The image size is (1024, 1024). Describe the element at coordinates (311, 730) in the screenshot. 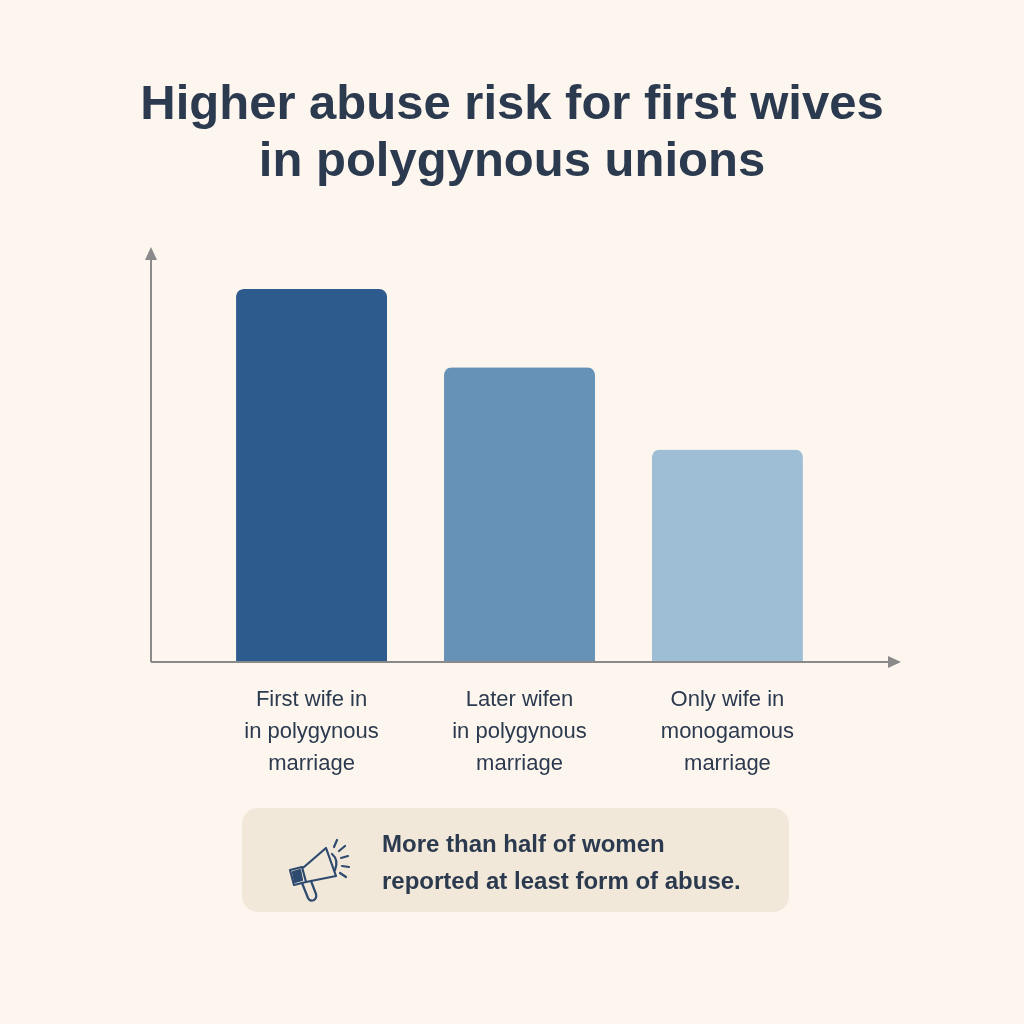

I see `x-tick-label: First wife in in polygynous marriage` at that location.